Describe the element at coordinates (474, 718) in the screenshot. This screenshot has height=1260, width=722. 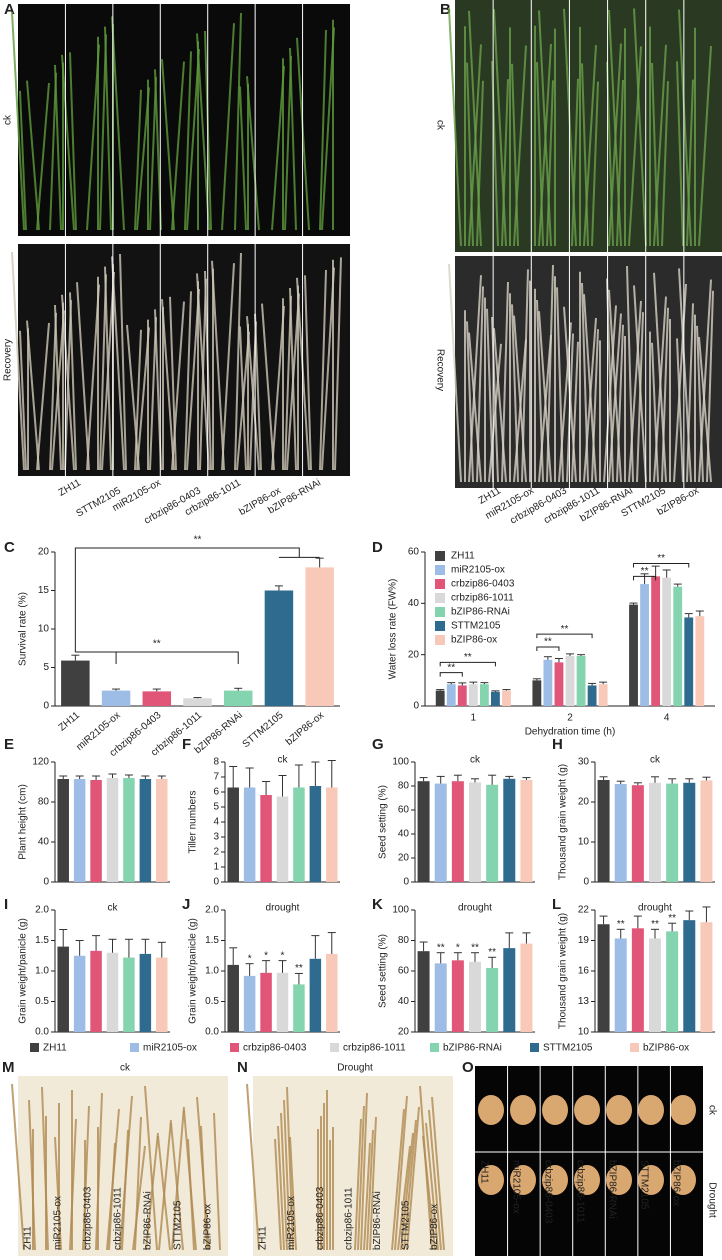
I see `x-tick-label: 1` at that location.